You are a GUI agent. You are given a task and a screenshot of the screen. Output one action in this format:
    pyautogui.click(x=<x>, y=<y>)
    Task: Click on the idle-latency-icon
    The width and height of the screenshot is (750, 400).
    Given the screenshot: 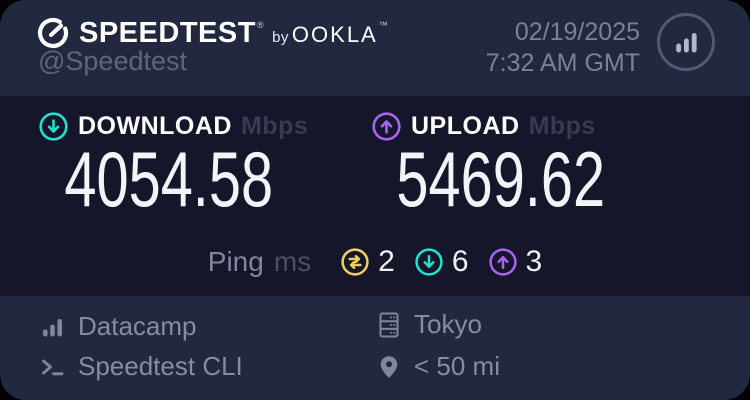 What is the action you would take?
    pyautogui.click(x=355, y=262)
    